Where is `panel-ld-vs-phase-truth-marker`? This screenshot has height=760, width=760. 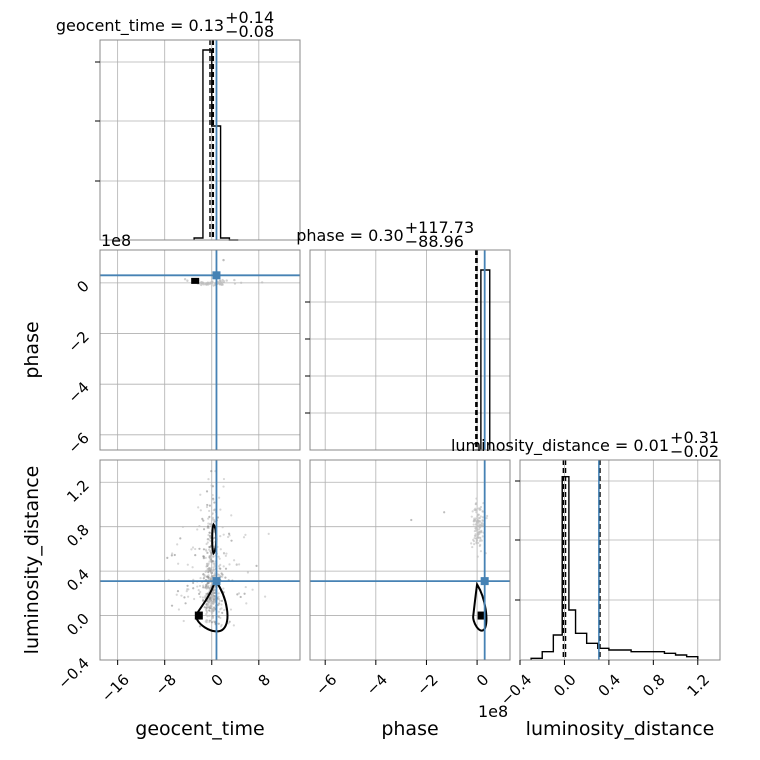 panel-ld-vs-phase-truth-marker is located at coordinates (484, 581).